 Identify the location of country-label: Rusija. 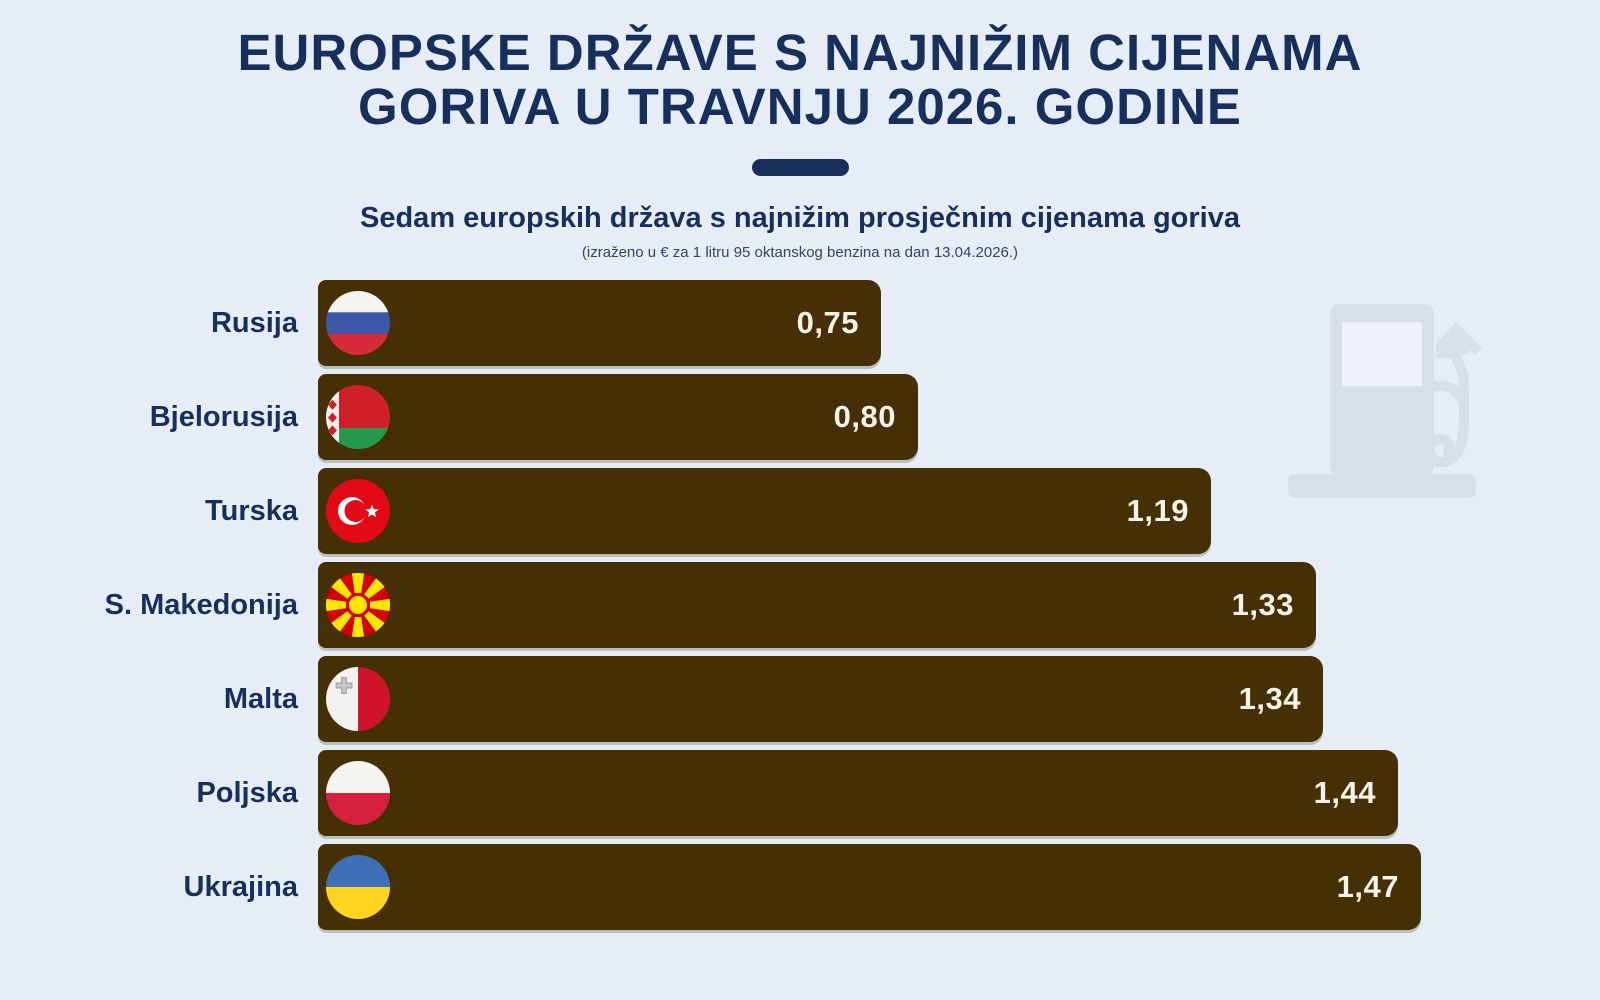
(254, 322).